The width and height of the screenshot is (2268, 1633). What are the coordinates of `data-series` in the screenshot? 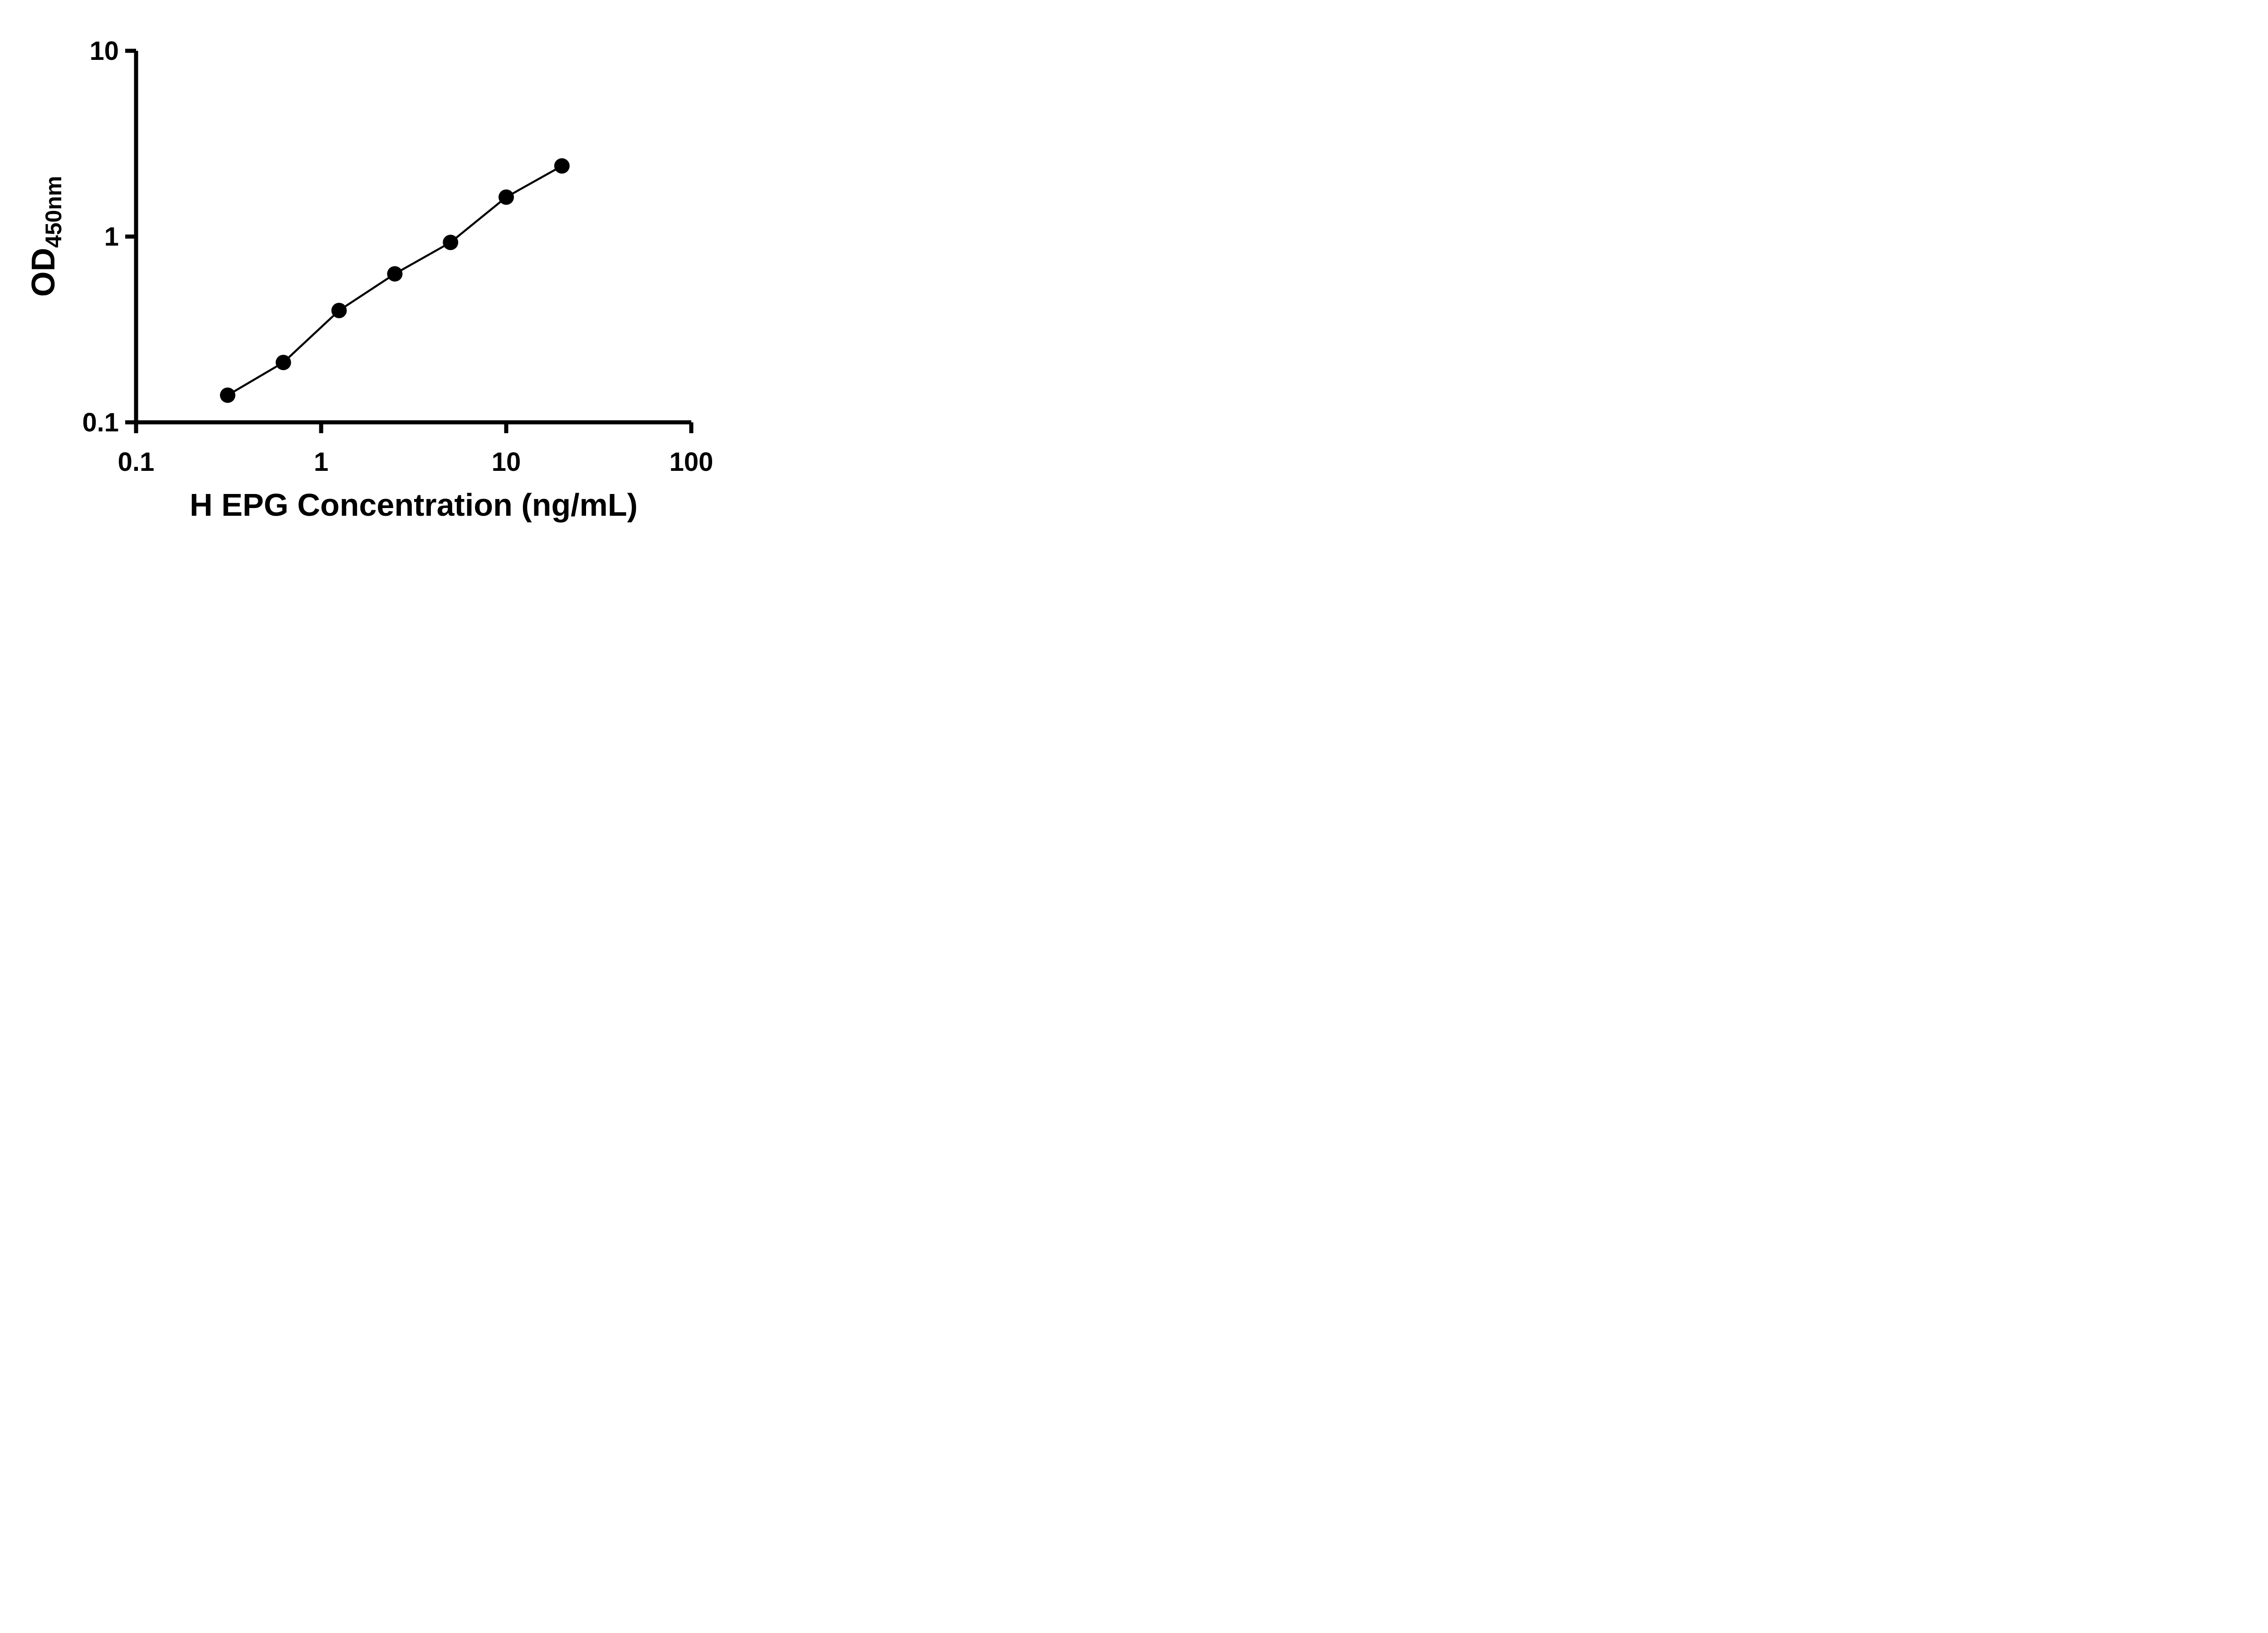 It's located at (395, 280).